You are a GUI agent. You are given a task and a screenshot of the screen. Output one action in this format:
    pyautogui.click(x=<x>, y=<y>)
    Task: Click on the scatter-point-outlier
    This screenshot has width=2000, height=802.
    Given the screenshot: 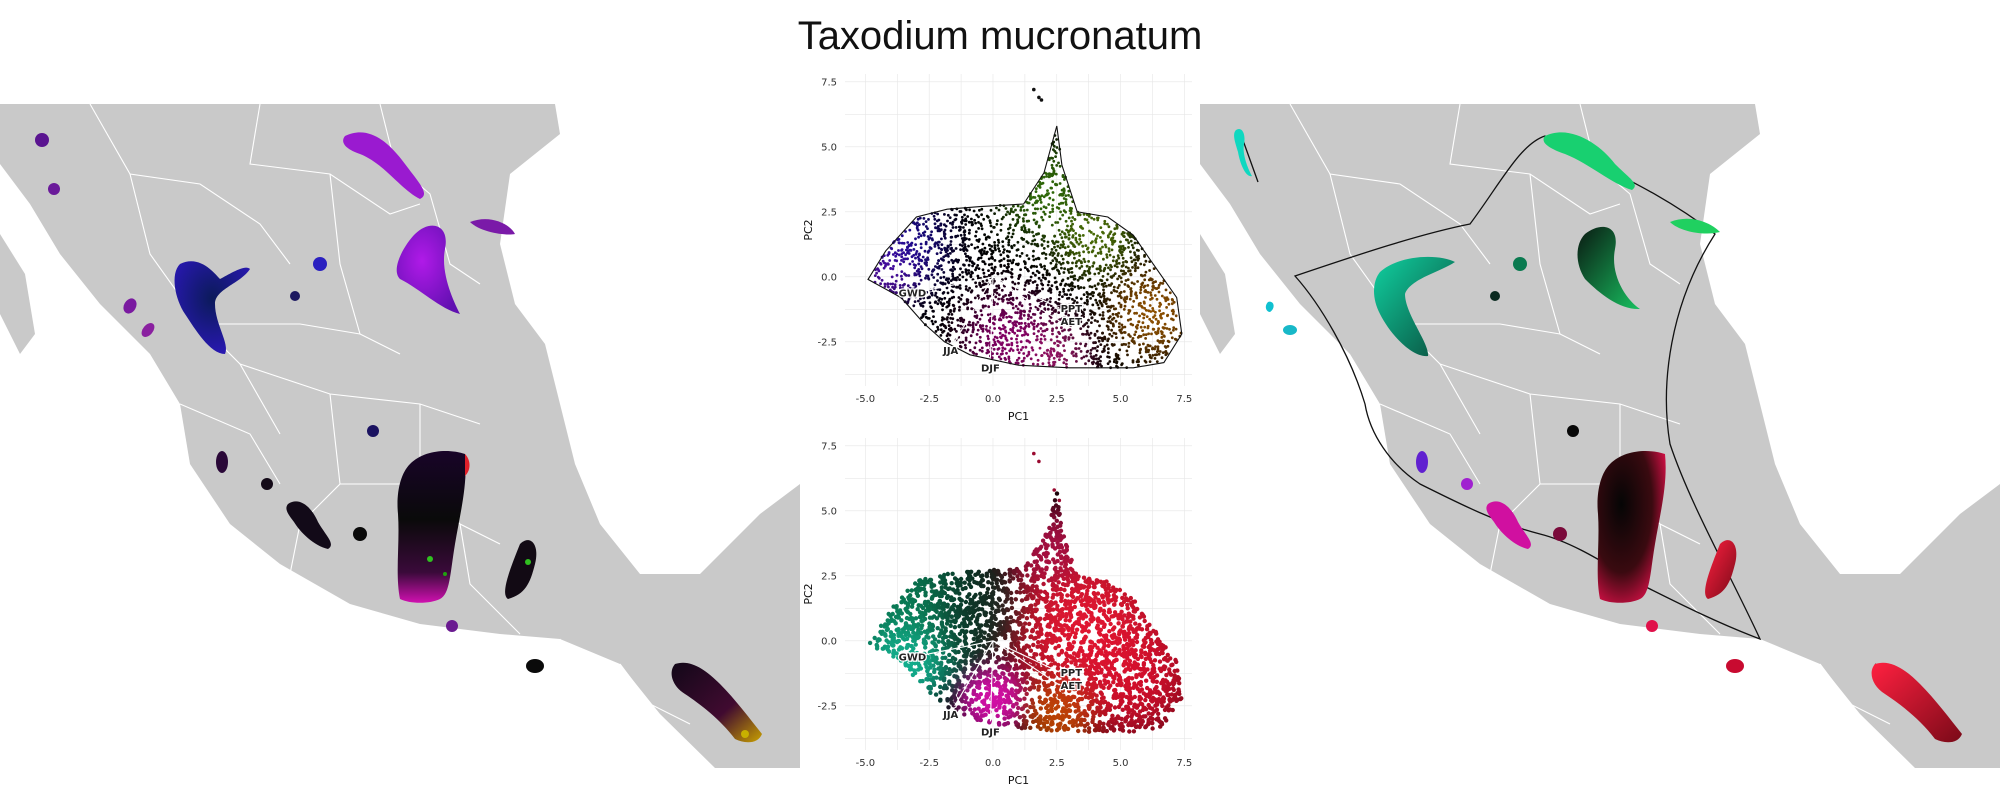 What is the action you would take?
    pyautogui.click(x=1039, y=98)
    